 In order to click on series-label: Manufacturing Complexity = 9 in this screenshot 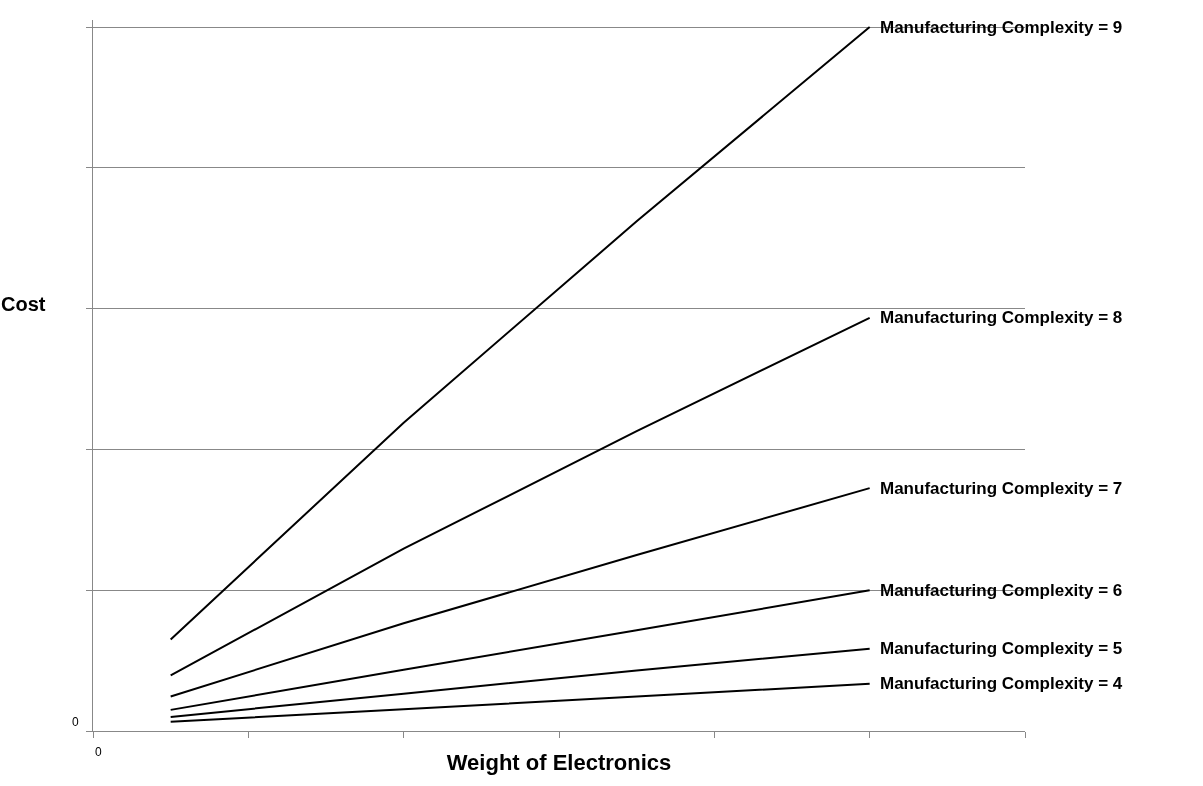, I will do `click(1001, 27)`.